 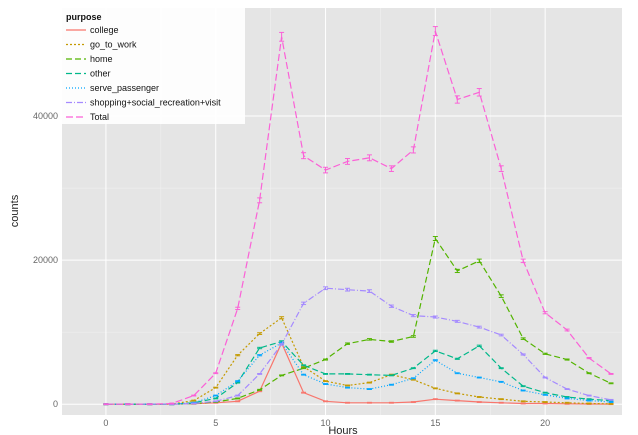 I want to click on y-ticks: 0 20000 40000, so click(x=45, y=260).